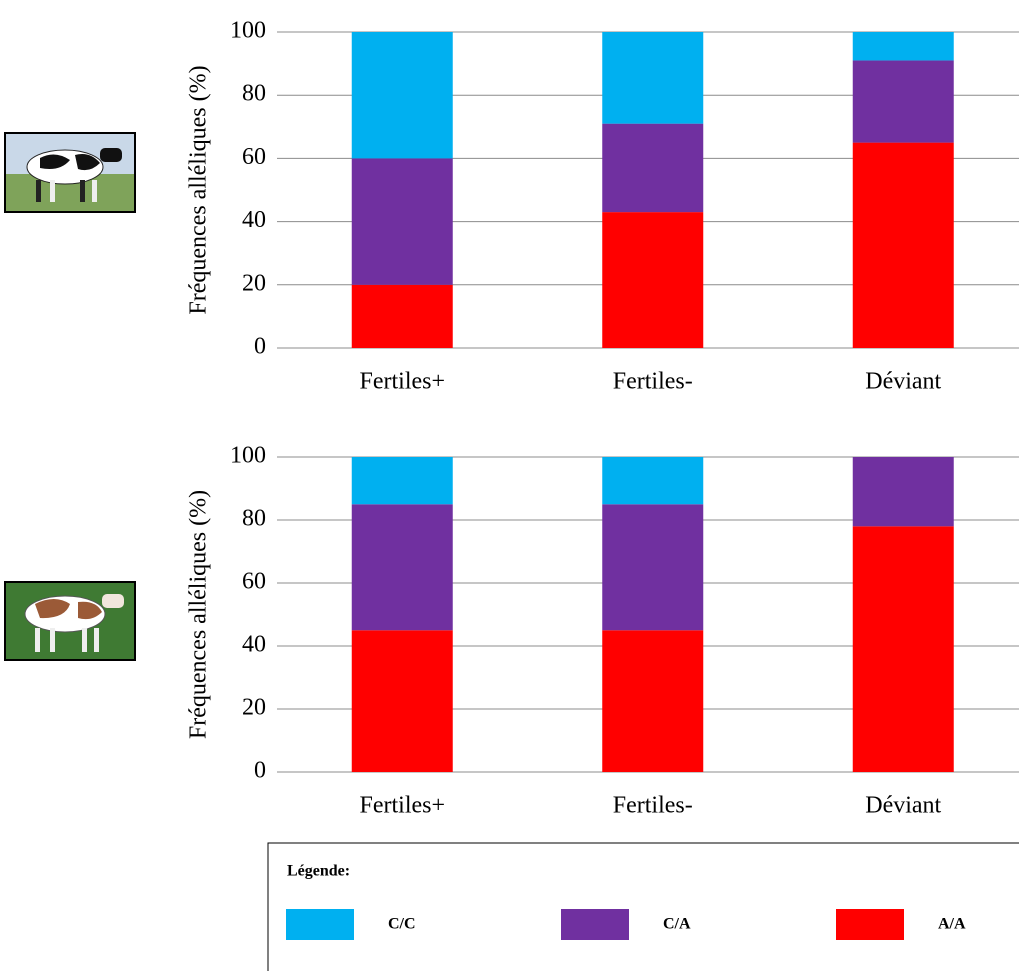 This screenshot has height=971, width=1019. Describe the element at coordinates (952, 924) in the screenshot. I see `legend-label: A/A` at that location.